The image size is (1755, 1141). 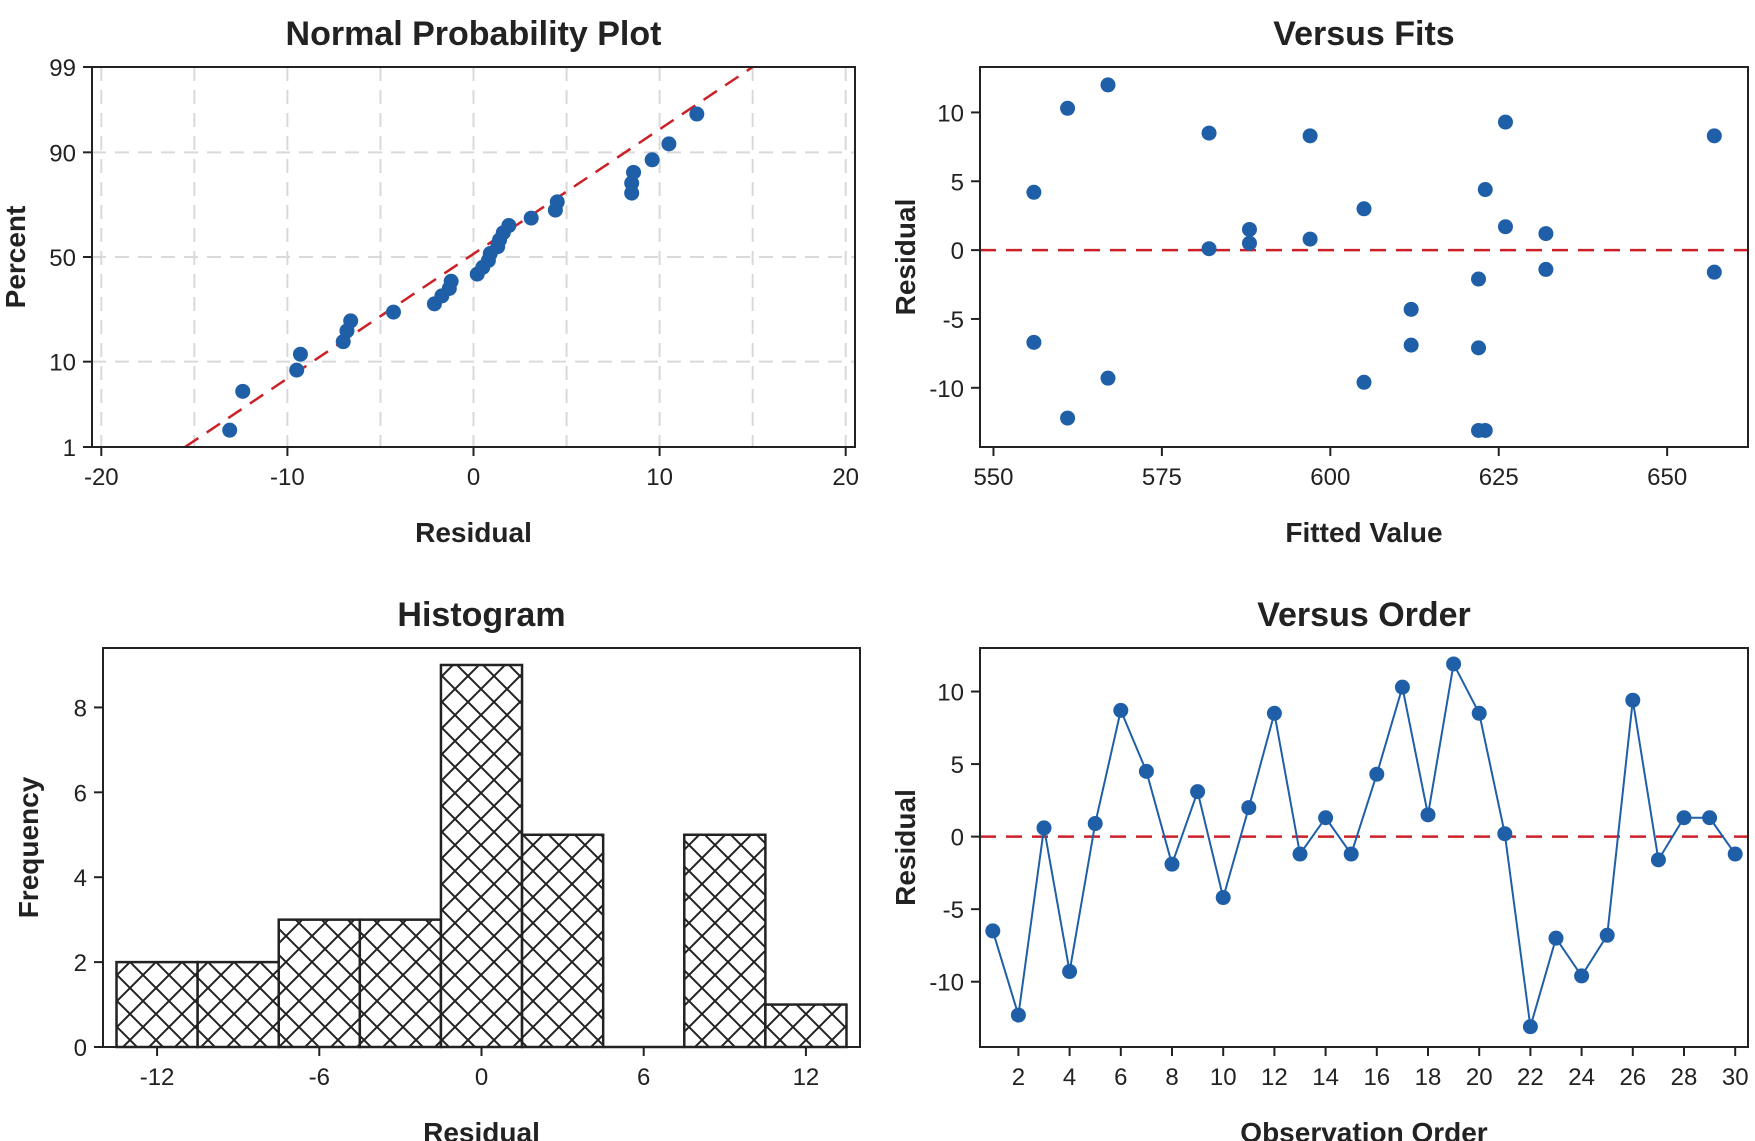 What do you see at coordinates (950, 113) in the screenshot?
I see `y-tick-label: 10` at bounding box center [950, 113].